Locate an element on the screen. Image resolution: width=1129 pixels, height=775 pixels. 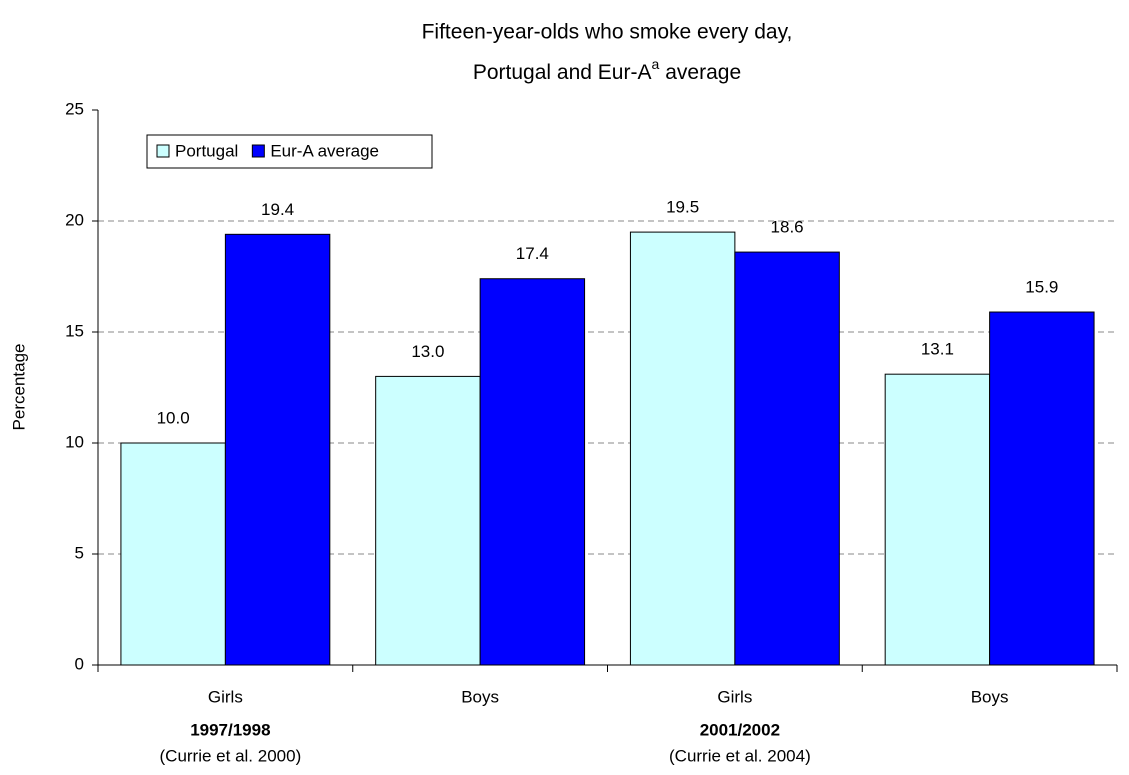
legend: Portugal Eur-A average is located at coordinates (289, 151).